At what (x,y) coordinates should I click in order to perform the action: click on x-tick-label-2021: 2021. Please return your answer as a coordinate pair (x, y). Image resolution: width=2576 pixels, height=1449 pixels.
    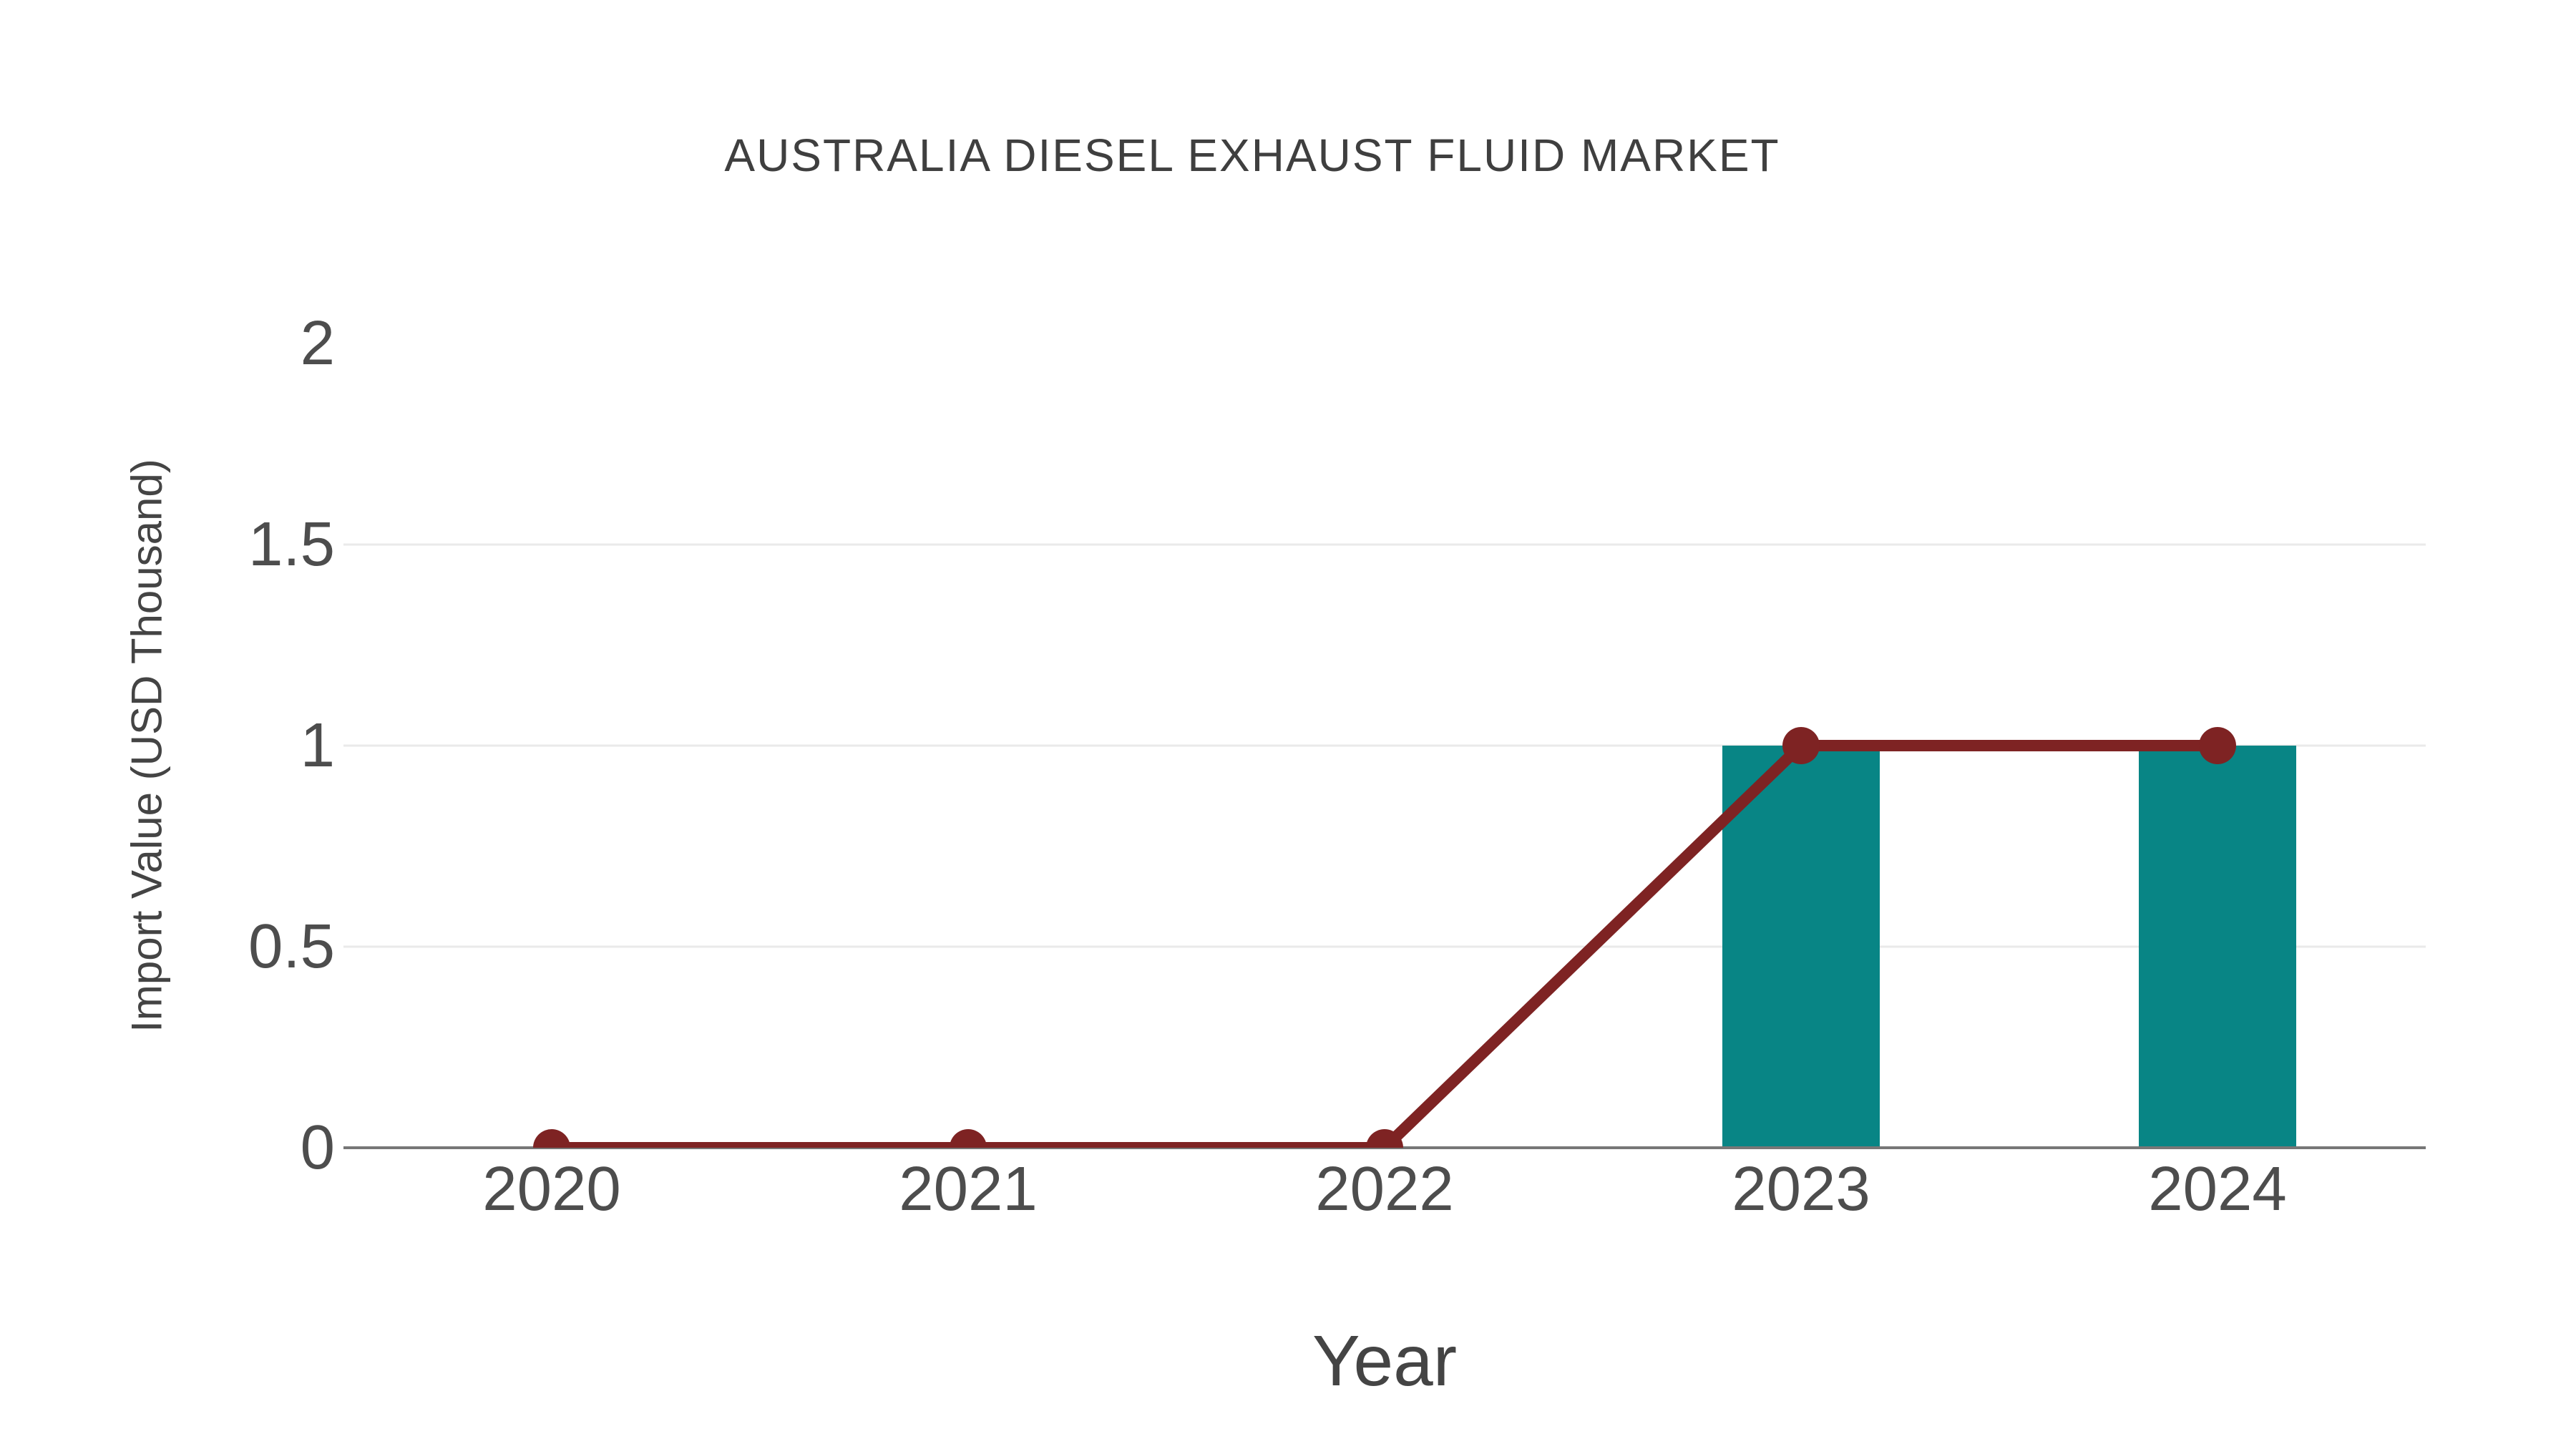
    Looking at the image, I should click on (968, 1189).